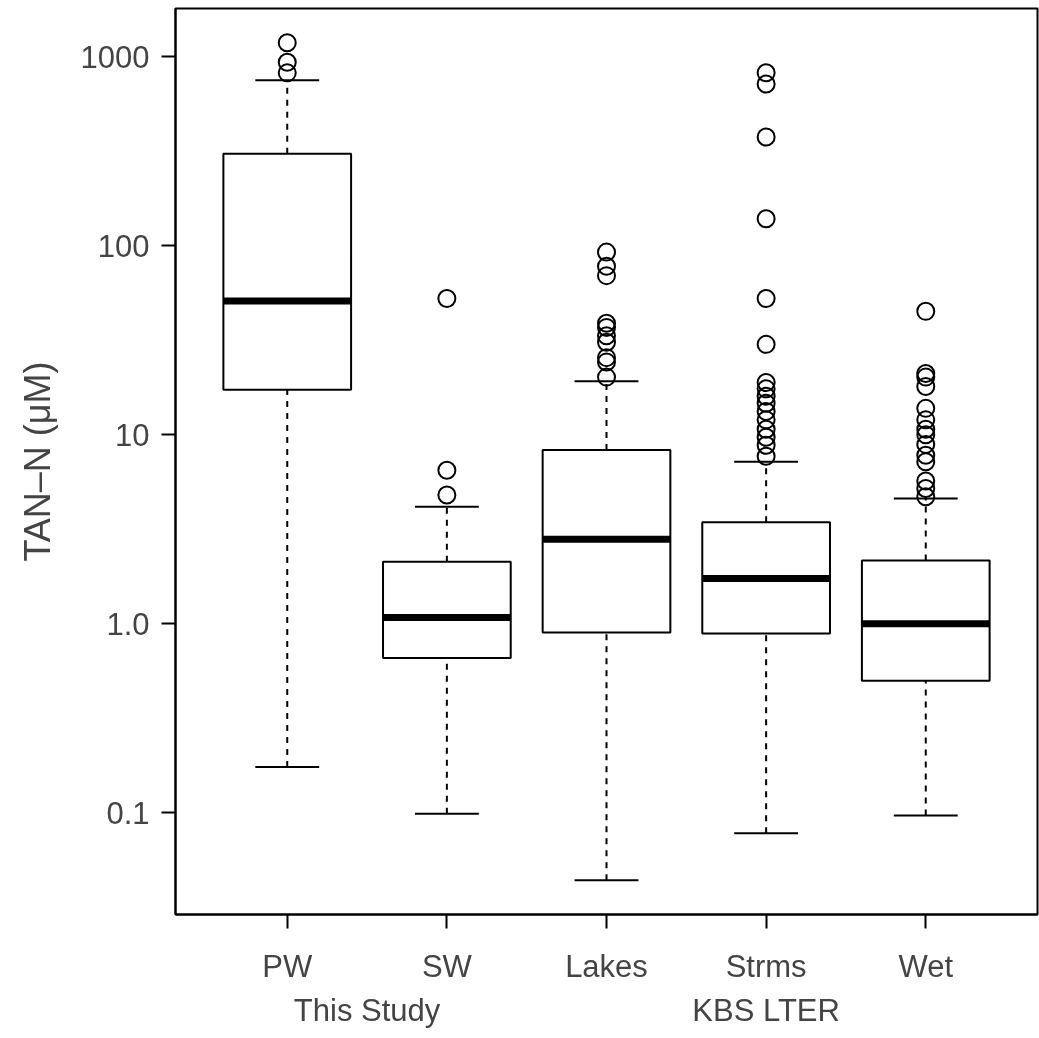  What do you see at coordinates (132, 435) in the screenshot?
I see `y-tick-label: 10` at bounding box center [132, 435].